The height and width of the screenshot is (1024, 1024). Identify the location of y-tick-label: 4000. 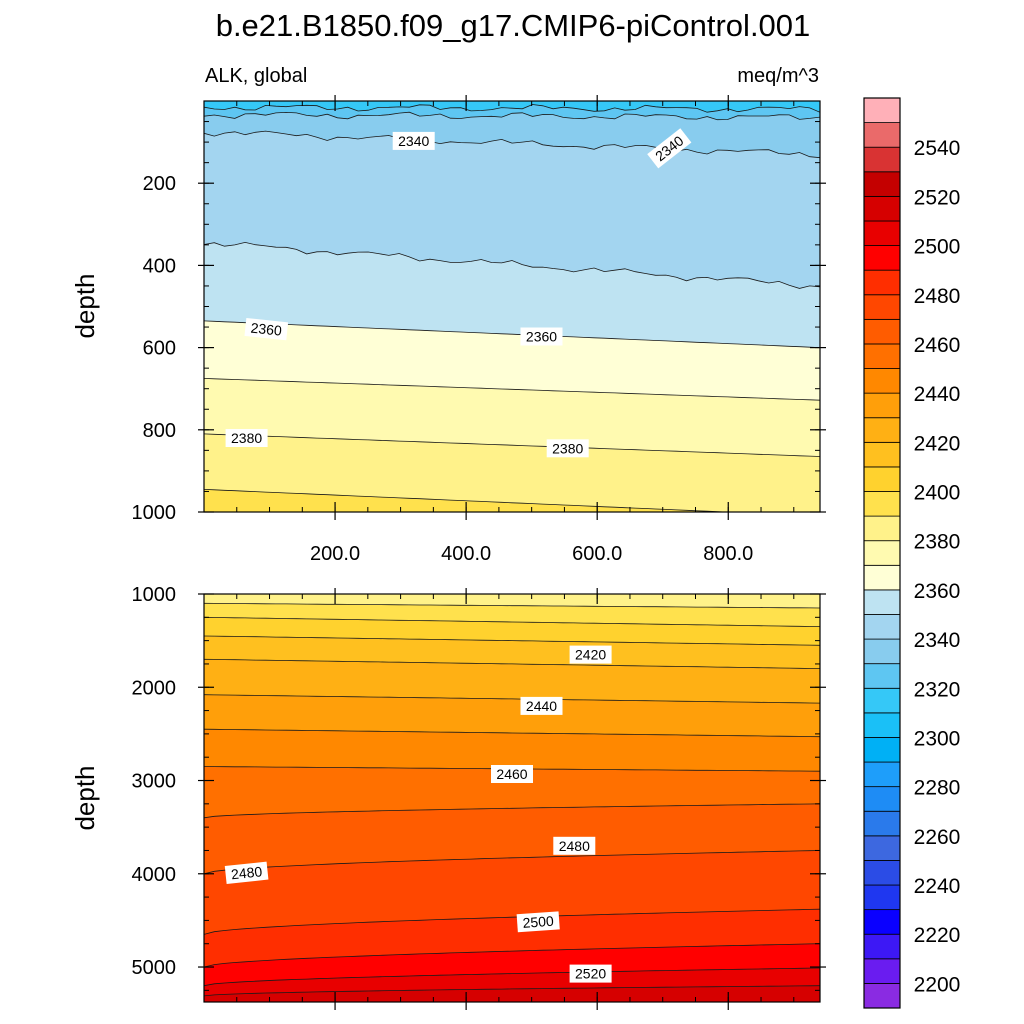
(154, 875).